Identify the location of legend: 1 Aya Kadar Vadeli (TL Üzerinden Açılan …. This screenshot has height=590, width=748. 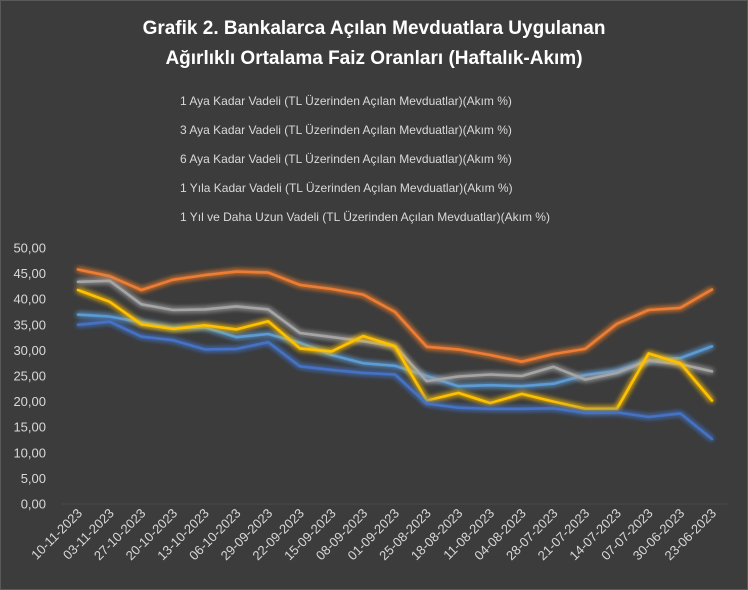
(345, 159).